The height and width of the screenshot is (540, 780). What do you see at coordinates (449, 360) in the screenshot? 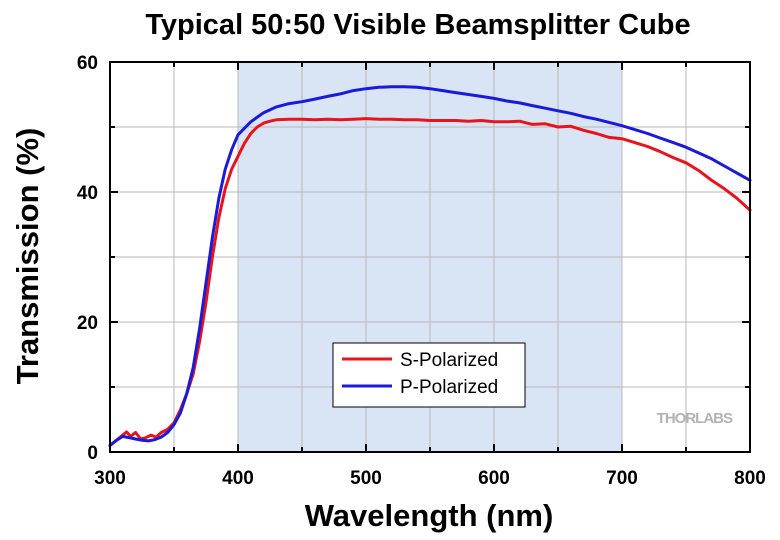
I see `legend-label-s-polarized: S-Polarized` at bounding box center [449, 360].